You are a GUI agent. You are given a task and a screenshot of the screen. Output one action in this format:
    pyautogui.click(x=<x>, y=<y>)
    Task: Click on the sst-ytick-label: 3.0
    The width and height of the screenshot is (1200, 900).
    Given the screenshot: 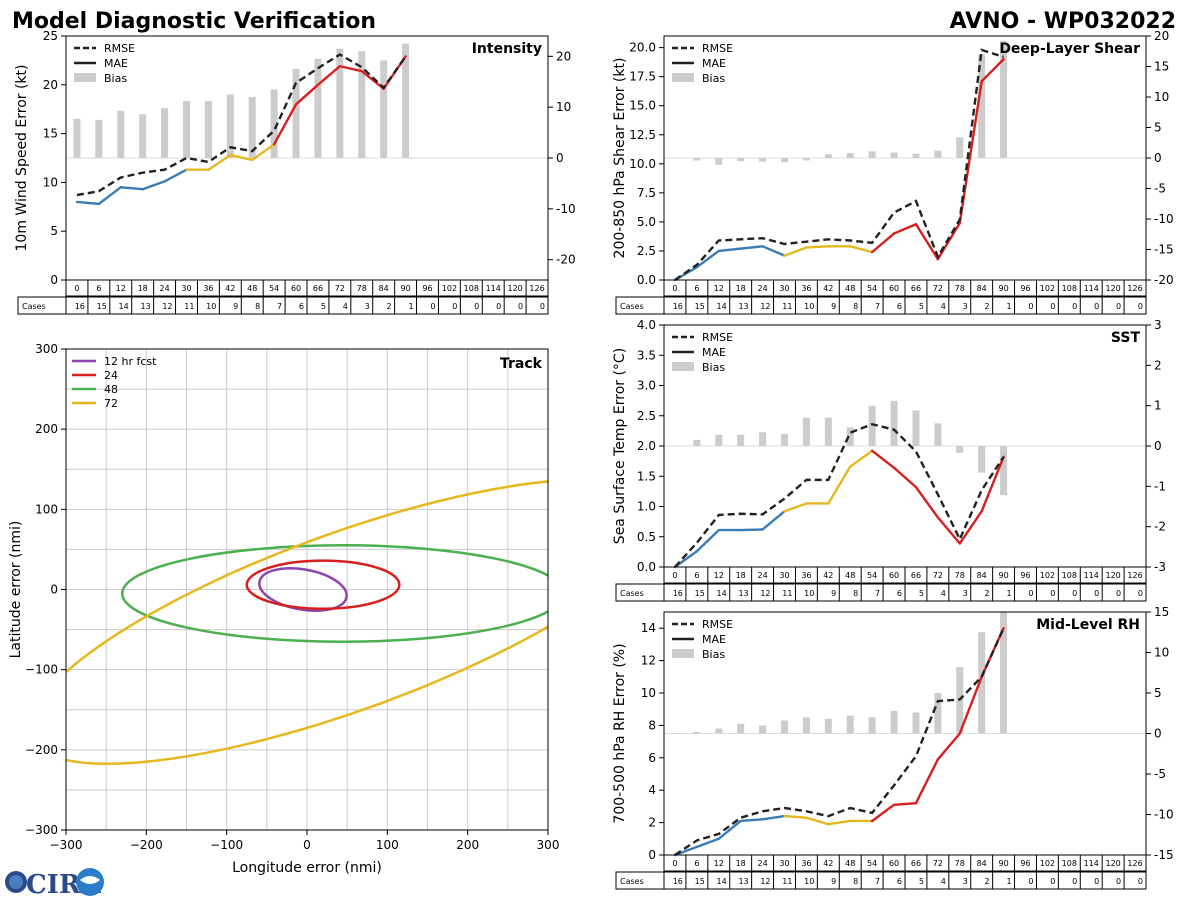 What is the action you would take?
    pyautogui.click(x=646, y=386)
    